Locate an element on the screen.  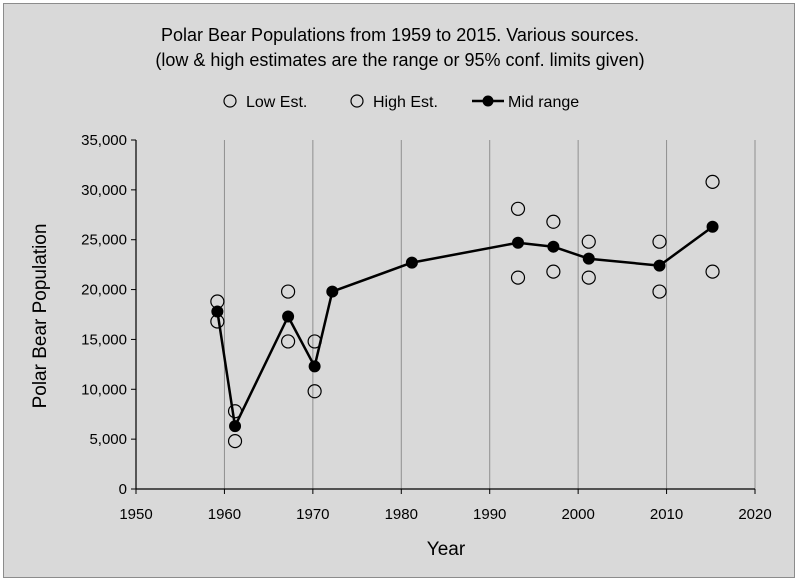
y-tick-label: 25,000 is located at coordinates (104, 240).